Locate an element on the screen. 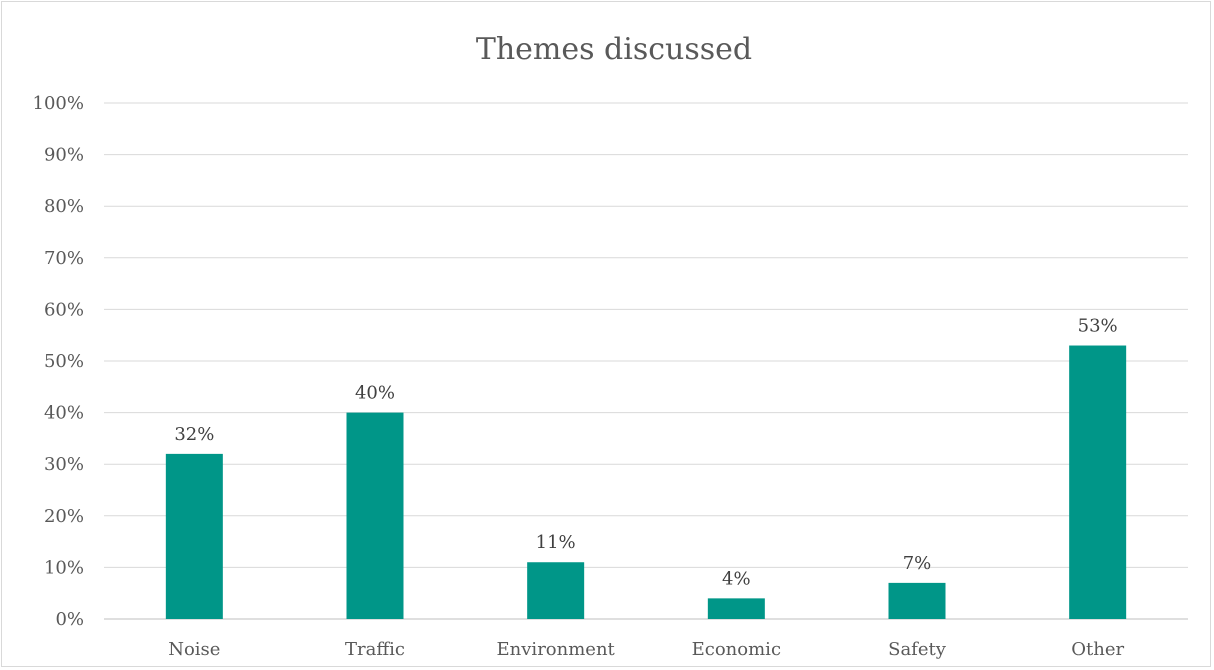 This screenshot has width=1214, height=670. data-label: 7% is located at coordinates (917, 563).